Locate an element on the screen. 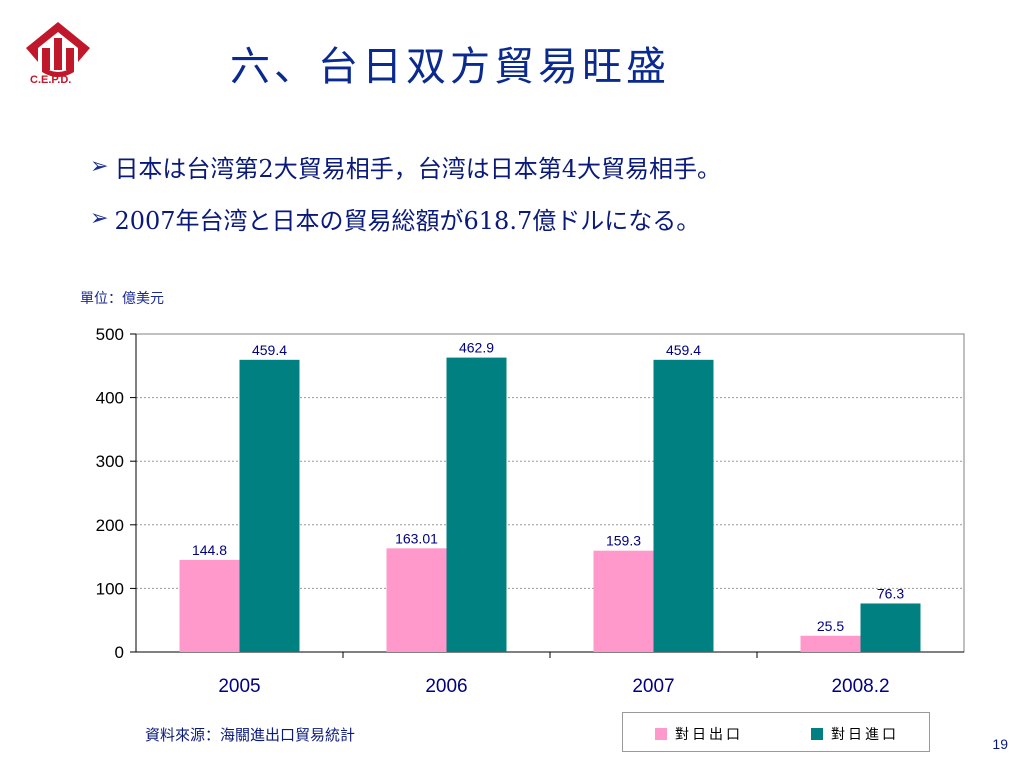 Image resolution: width=1024 pixels, height=768 pixels. legend-swatch-import is located at coordinates (817, 734).